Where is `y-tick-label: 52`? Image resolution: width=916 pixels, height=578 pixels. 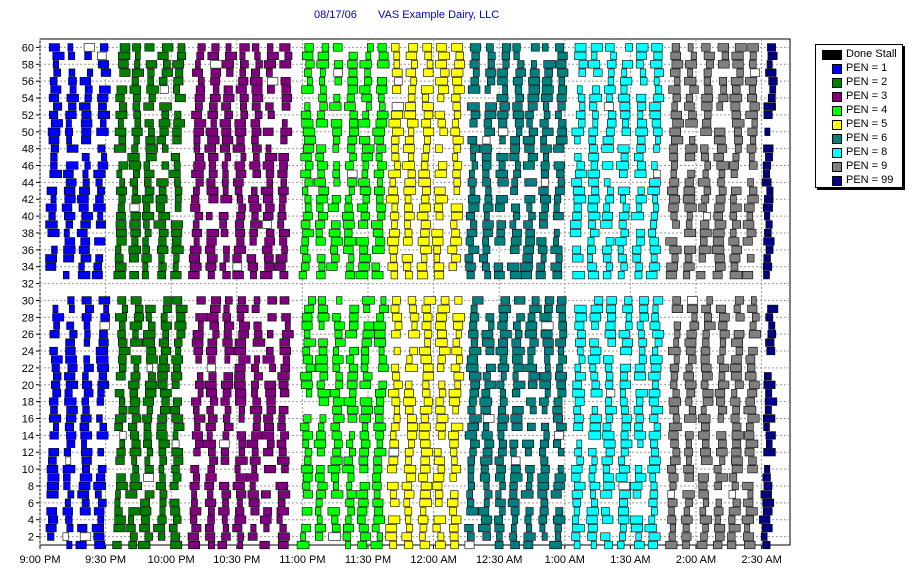 y-tick-label: 52 is located at coordinates (28, 116).